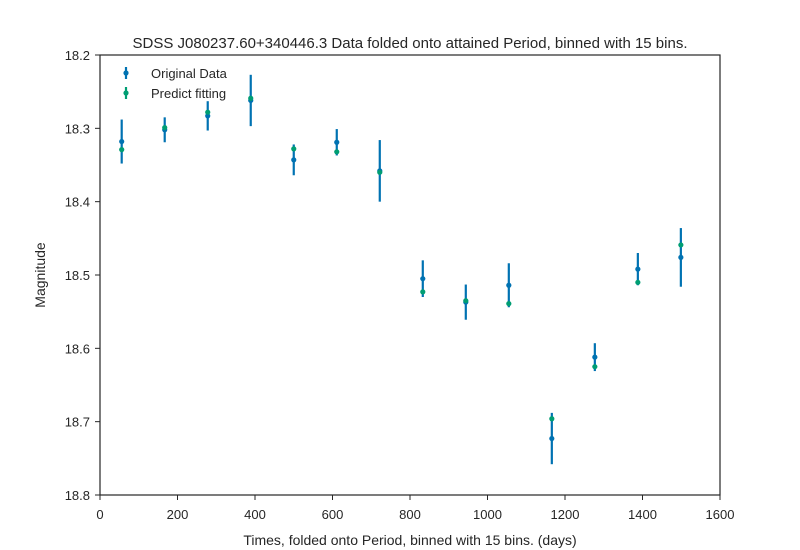 The image size is (800, 550). What do you see at coordinates (40, 275) in the screenshot?
I see `y-axis-title: Magnitude` at bounding box center [40, 275].